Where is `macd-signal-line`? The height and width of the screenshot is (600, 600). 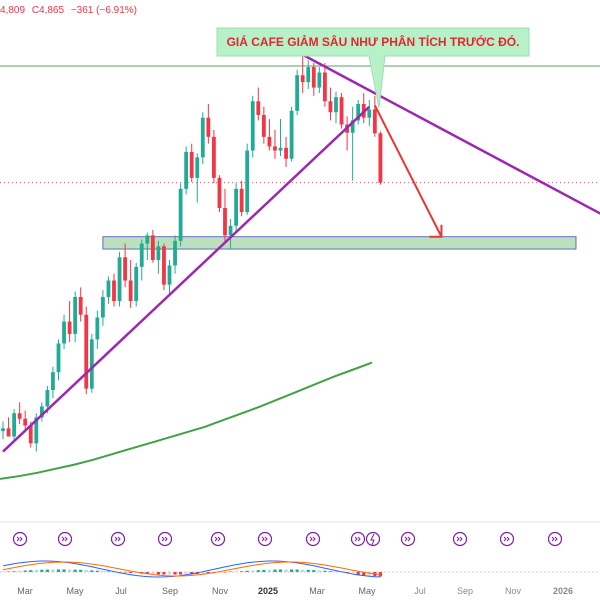
macd-signal-line is located at coordinates (191, 569).